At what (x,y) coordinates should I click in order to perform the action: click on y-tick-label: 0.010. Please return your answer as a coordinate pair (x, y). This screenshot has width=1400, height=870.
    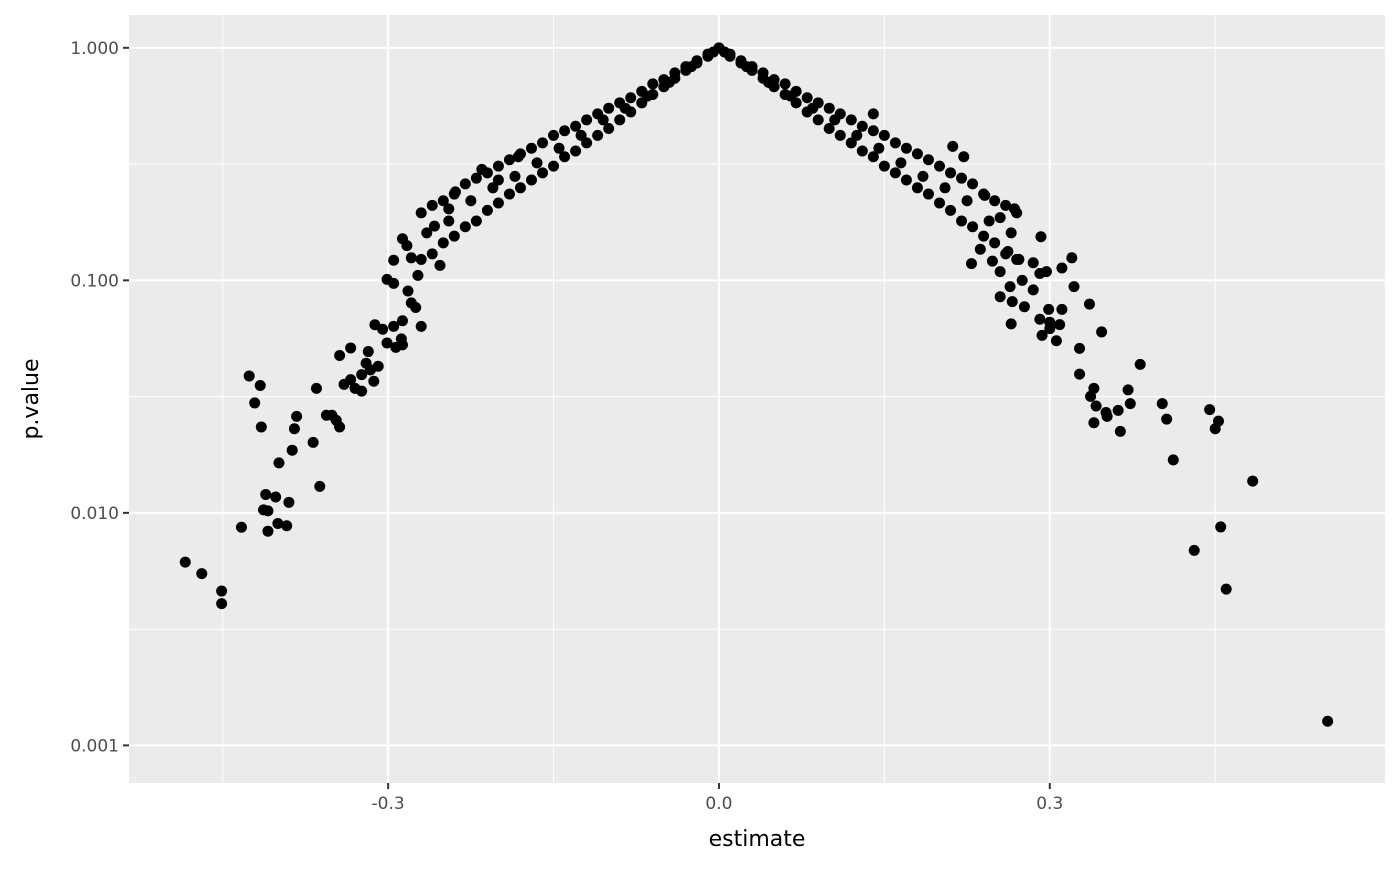
    Looking at the image, I should click on (94, 514).